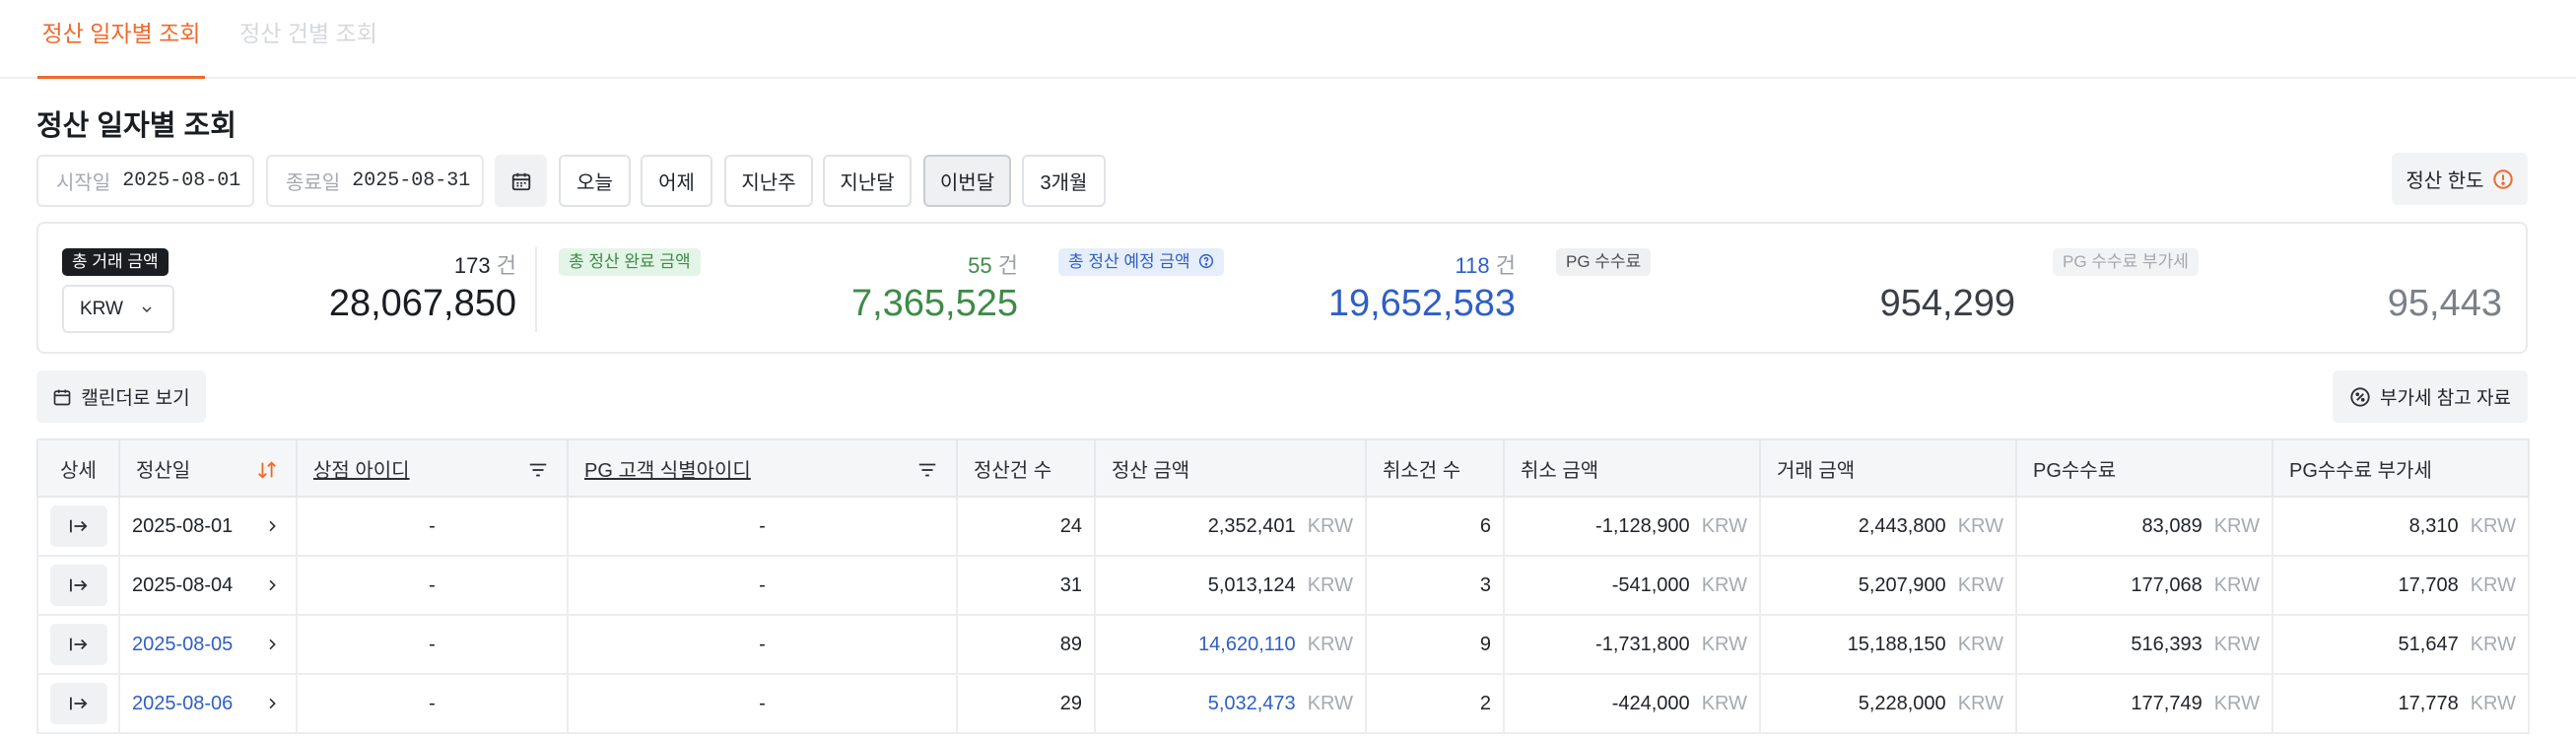 The image size is (2576, 739). Describe the element at coordinates (1141, 262) in the screenshot. I see `scheduled-badge: 총 정산 예정 금액` at that location.